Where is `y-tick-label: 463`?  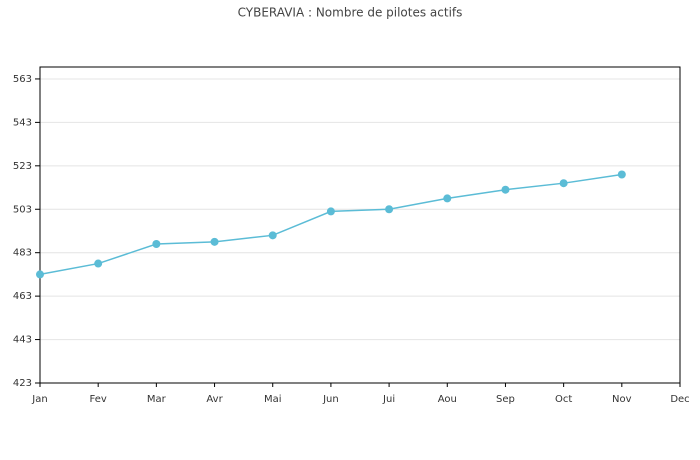 y-tick-label: 463 is located at coordinates (22, 296).